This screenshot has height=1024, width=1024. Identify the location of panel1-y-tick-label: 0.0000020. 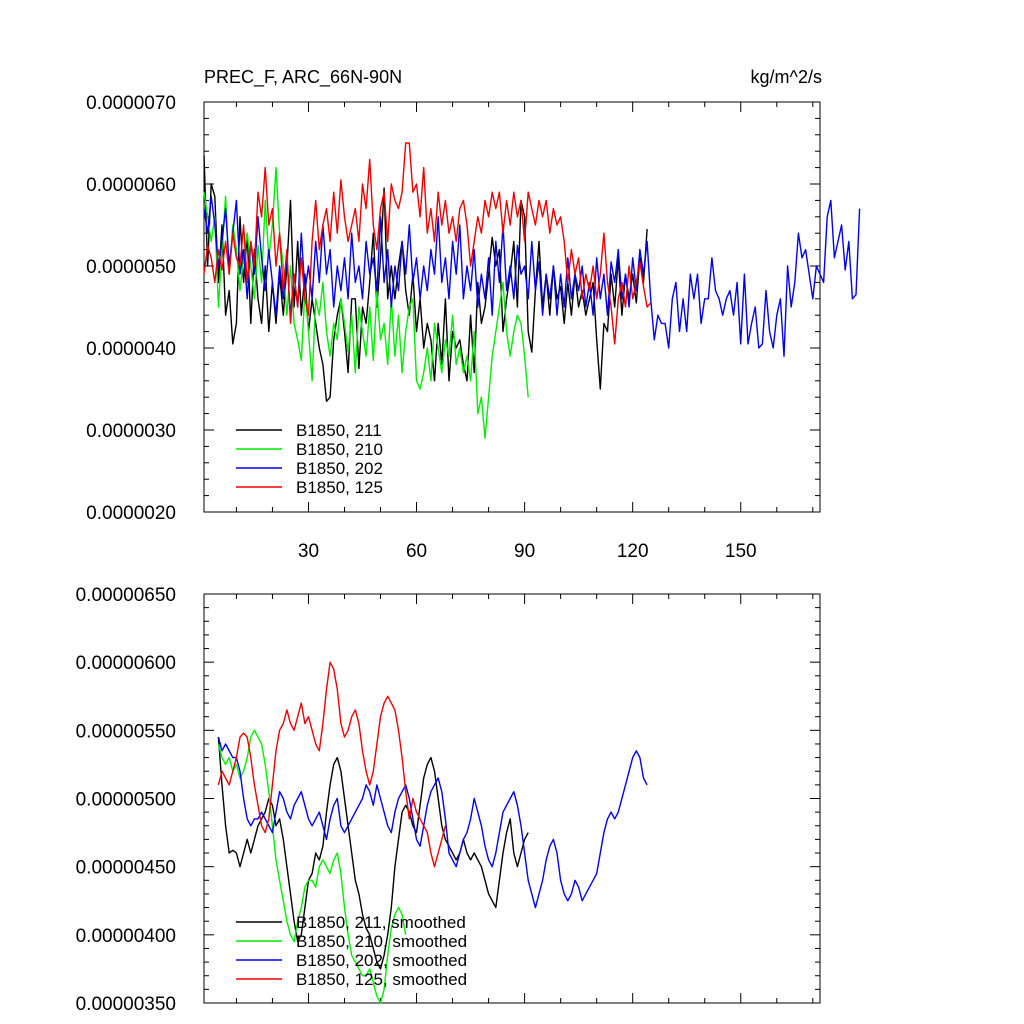
(131, 513).